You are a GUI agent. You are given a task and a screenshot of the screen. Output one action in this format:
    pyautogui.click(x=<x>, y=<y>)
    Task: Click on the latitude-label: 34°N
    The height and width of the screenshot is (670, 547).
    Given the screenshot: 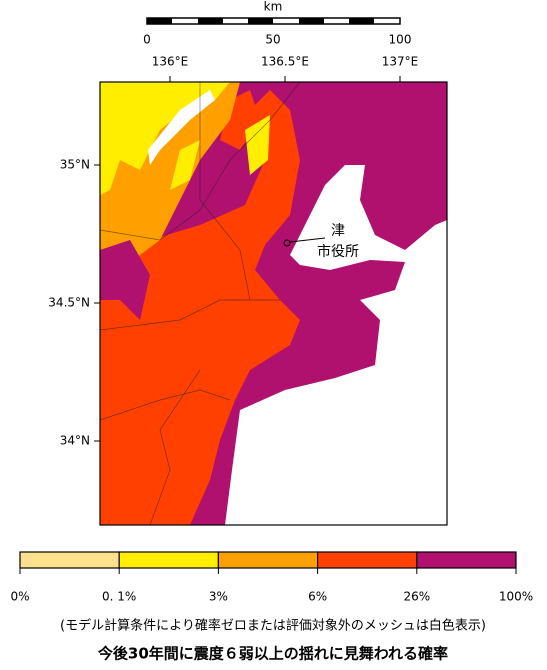 What is the action you would take?
    pyautogui.click(x=75, y=441)
    